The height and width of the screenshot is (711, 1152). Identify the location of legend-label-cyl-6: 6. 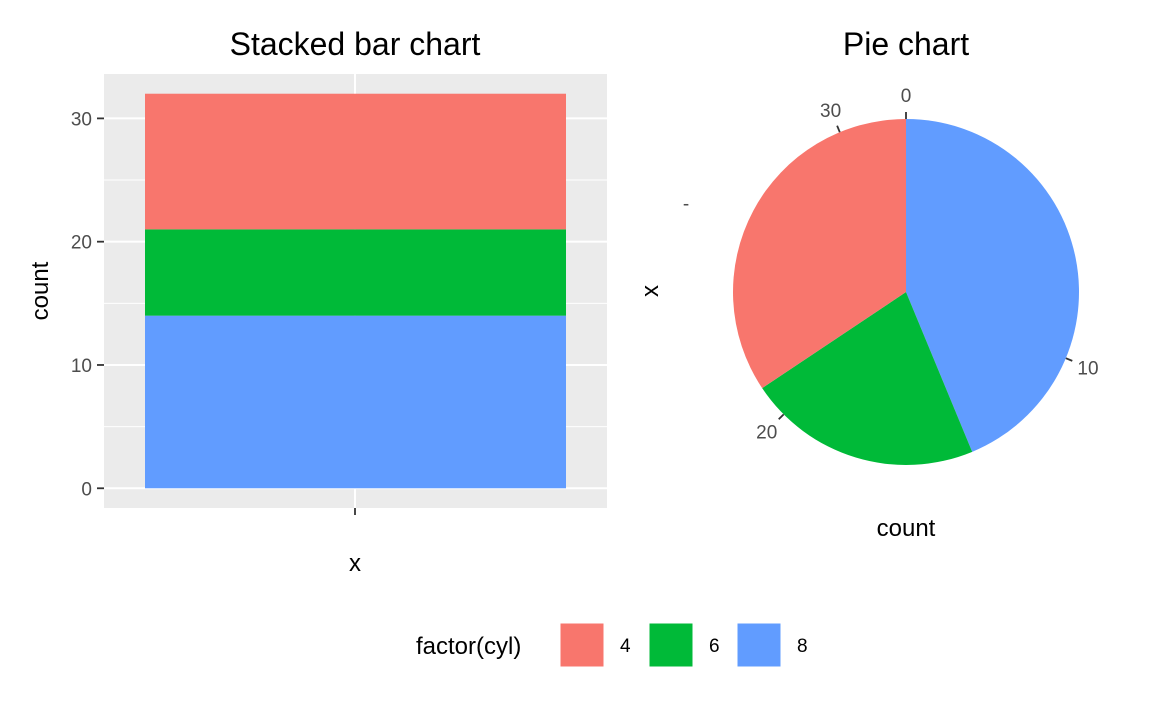
(714, 646).